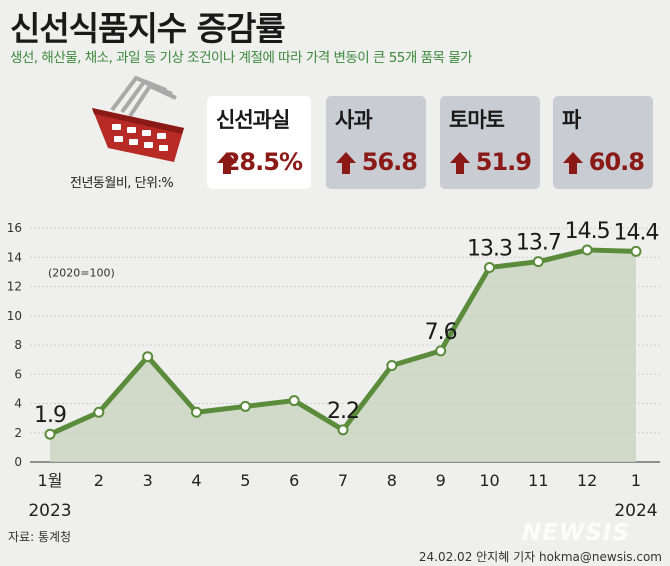 The height and width of the screenshot is (566, 670). What do you see at coordinates (376, 142) in the screenshot?
I see `card-apple: 사과 56.8` at bounding box center [376, 142].